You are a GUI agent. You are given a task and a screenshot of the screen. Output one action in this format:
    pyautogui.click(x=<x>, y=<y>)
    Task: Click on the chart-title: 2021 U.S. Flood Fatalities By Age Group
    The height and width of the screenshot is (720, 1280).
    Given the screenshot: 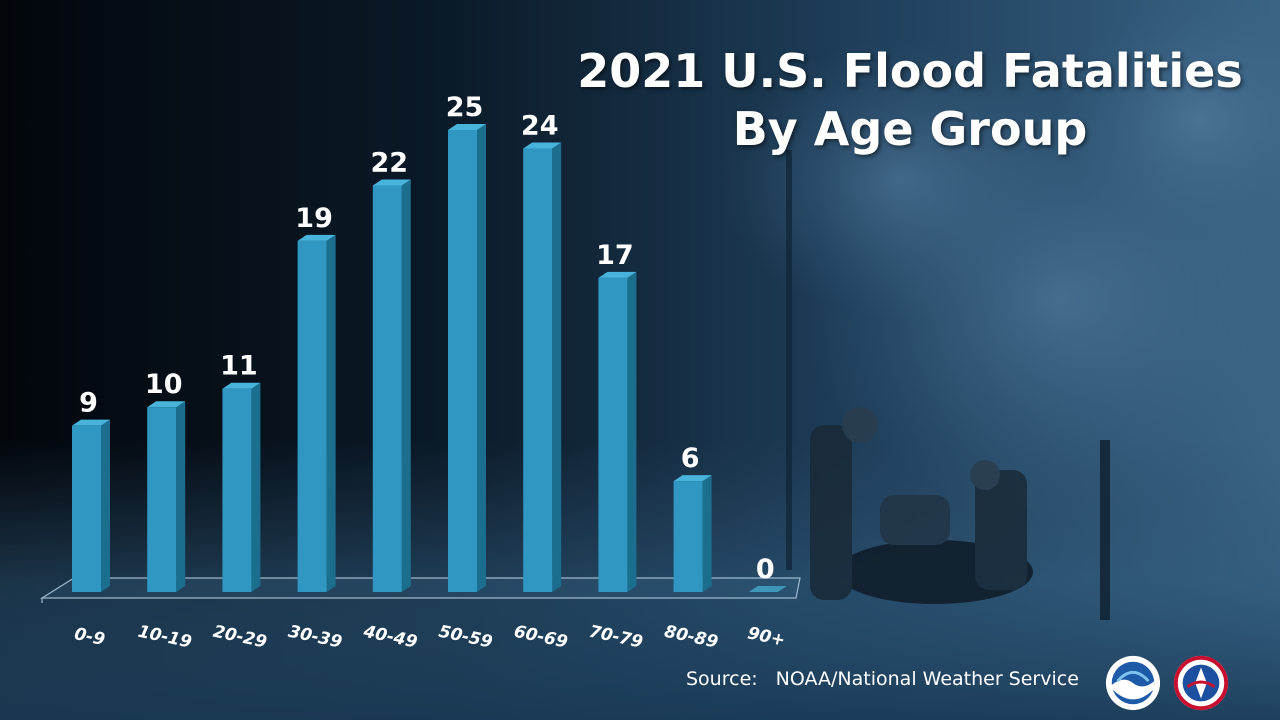 What is the action you would take?
    pyautogui.click(x=910, y=100)
    